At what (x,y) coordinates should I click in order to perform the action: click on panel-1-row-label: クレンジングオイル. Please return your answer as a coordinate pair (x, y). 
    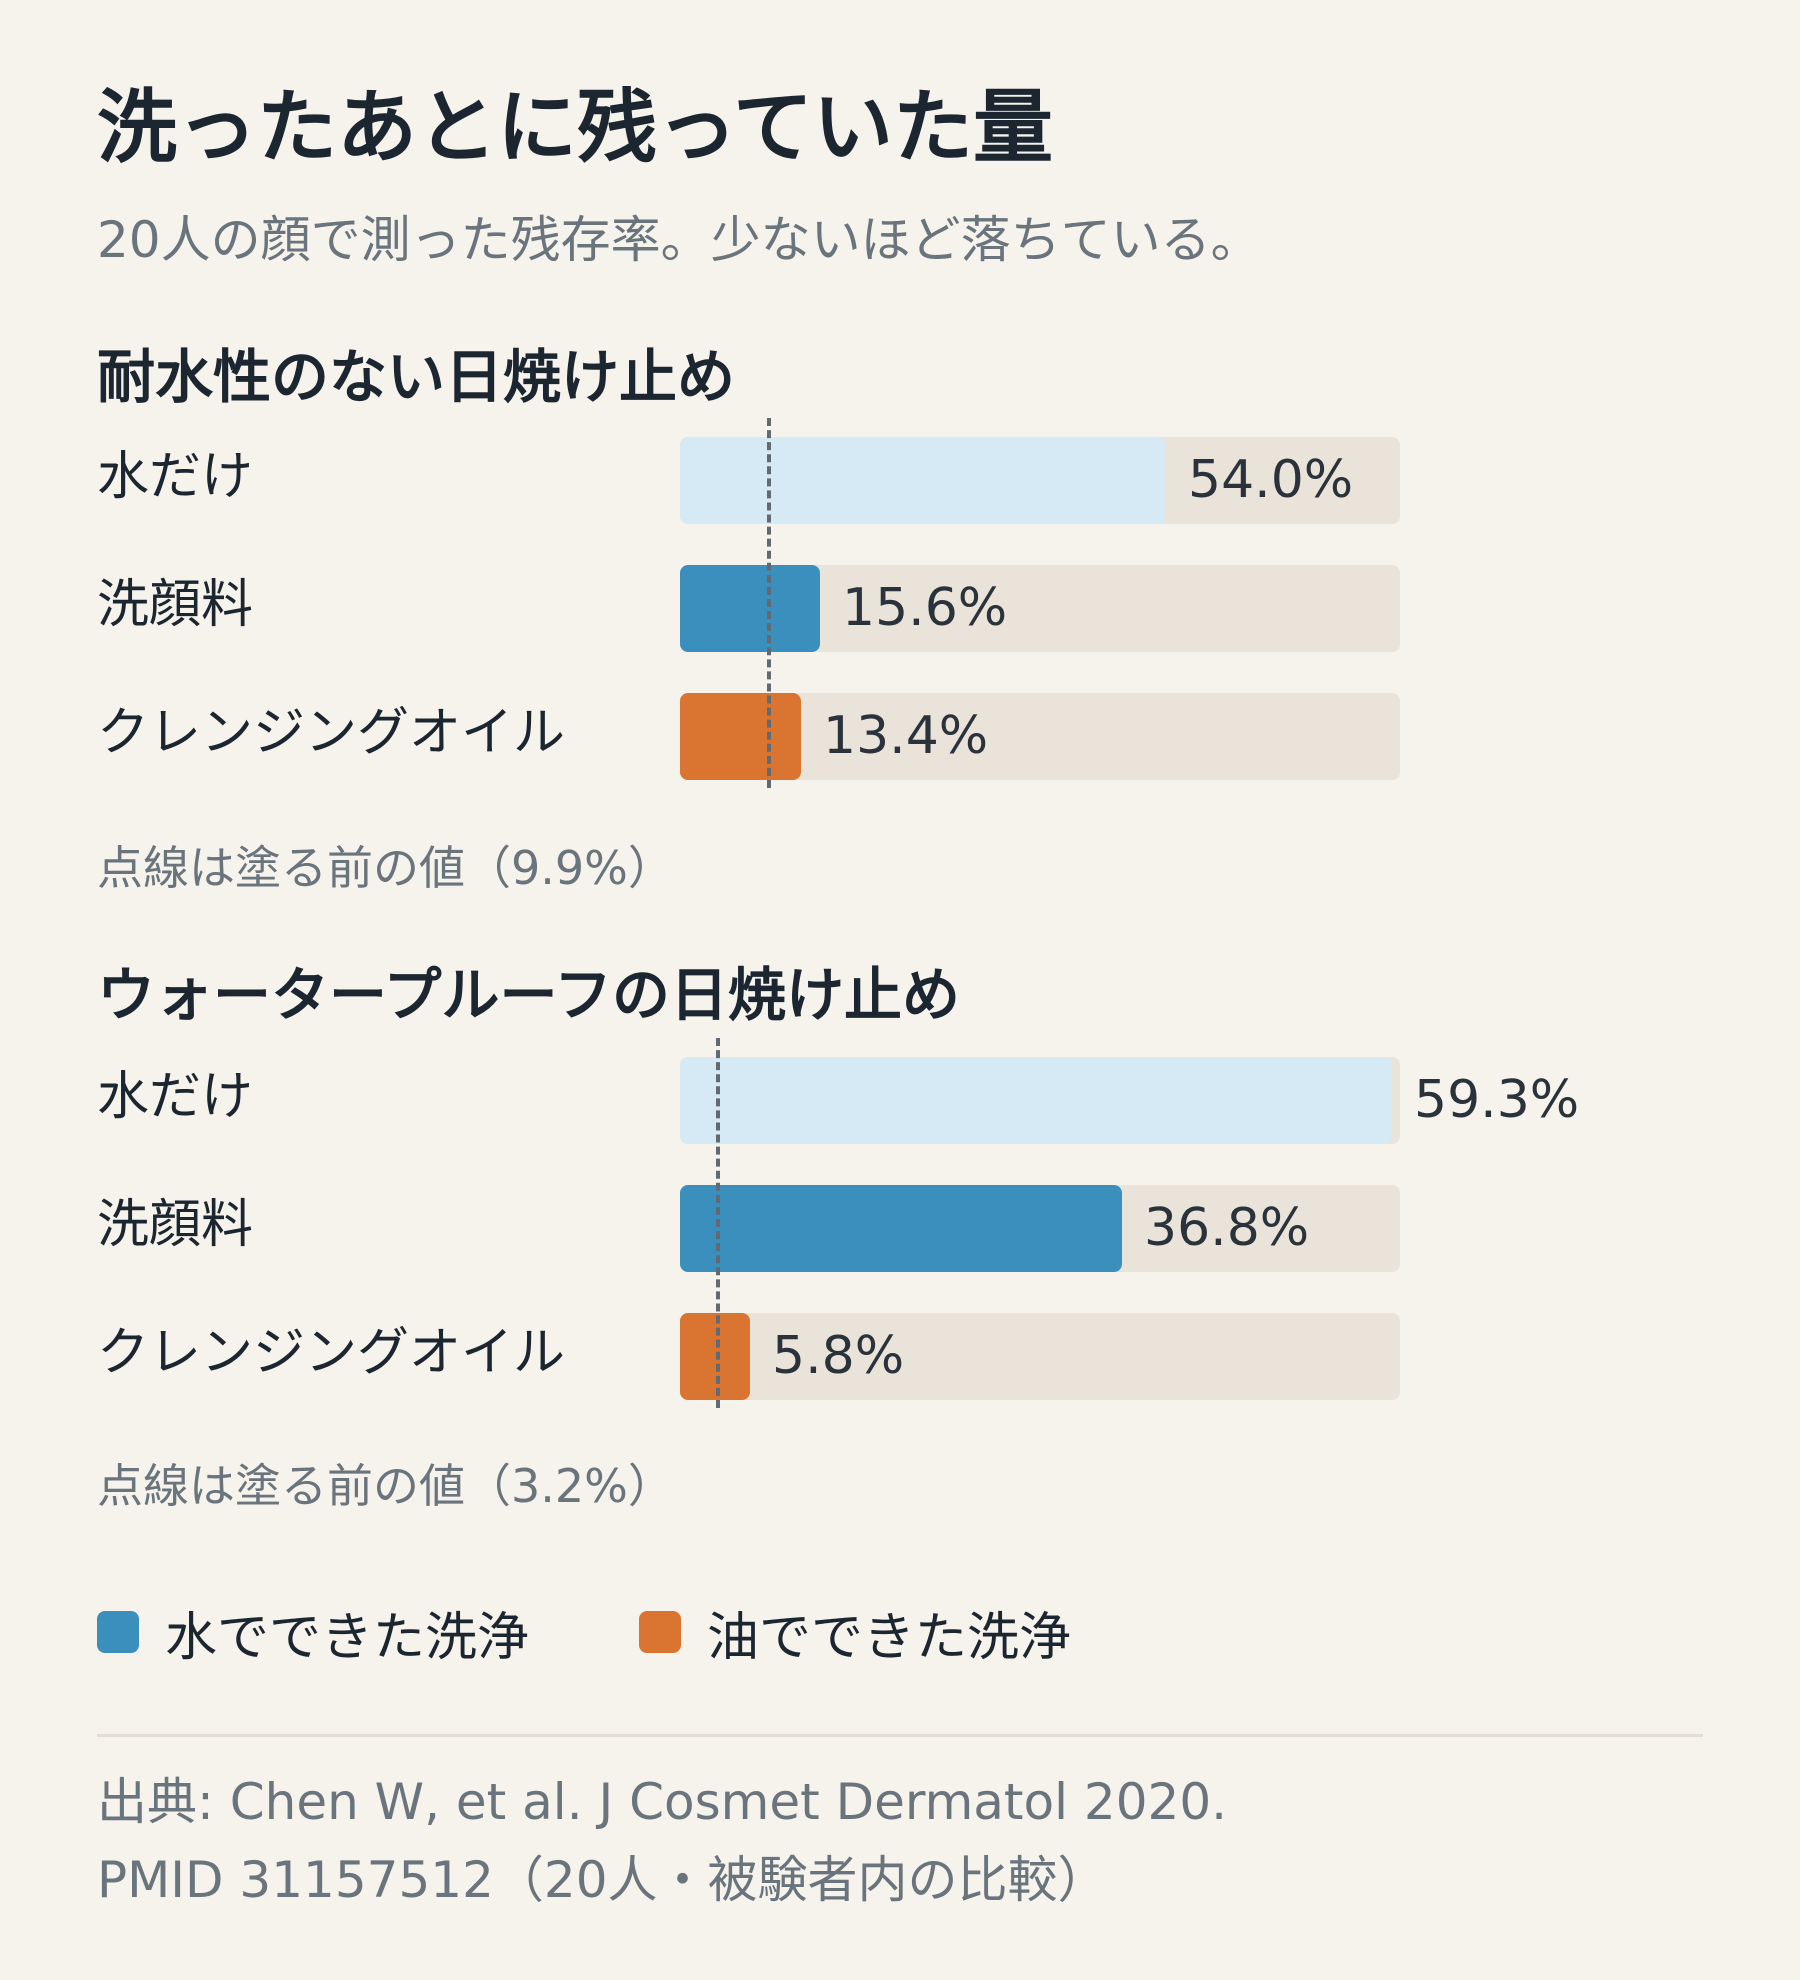
    Looking at the image, I should click on (331, 733).